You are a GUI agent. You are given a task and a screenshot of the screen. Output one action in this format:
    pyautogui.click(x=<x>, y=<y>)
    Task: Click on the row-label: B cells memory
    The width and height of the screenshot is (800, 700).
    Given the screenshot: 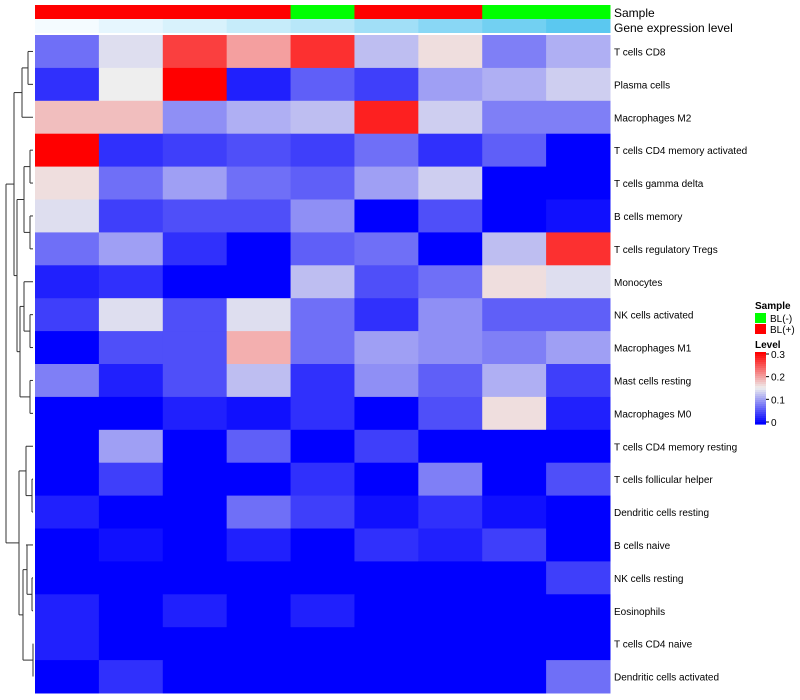 What is the action you would take?
    pyautogui.click(x=648, y=217)
    